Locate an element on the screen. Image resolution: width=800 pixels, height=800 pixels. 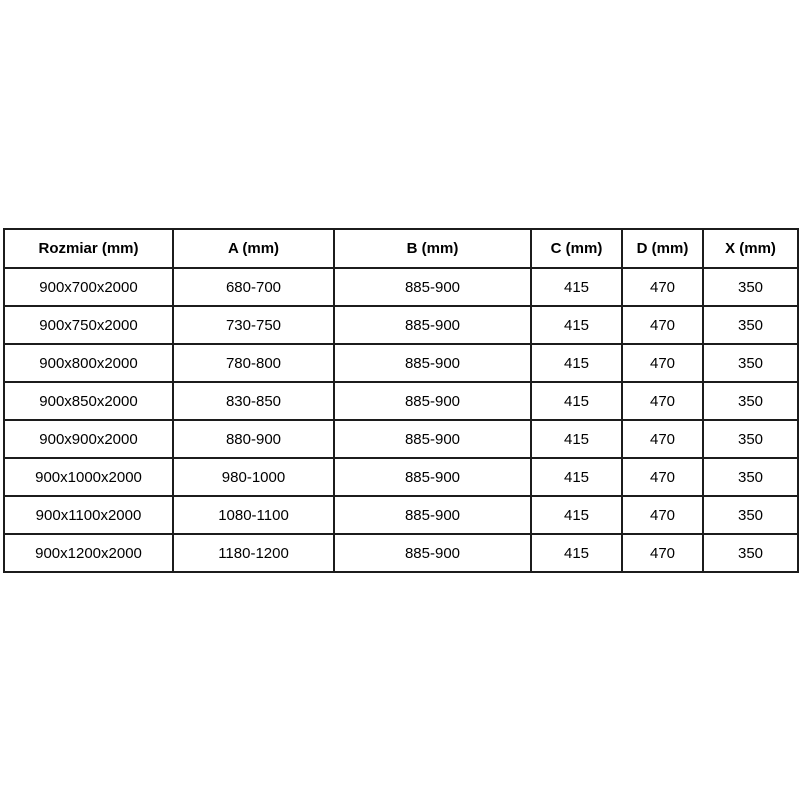
table-cell: 900x1000x2000 is located at coordinates (88, 477).